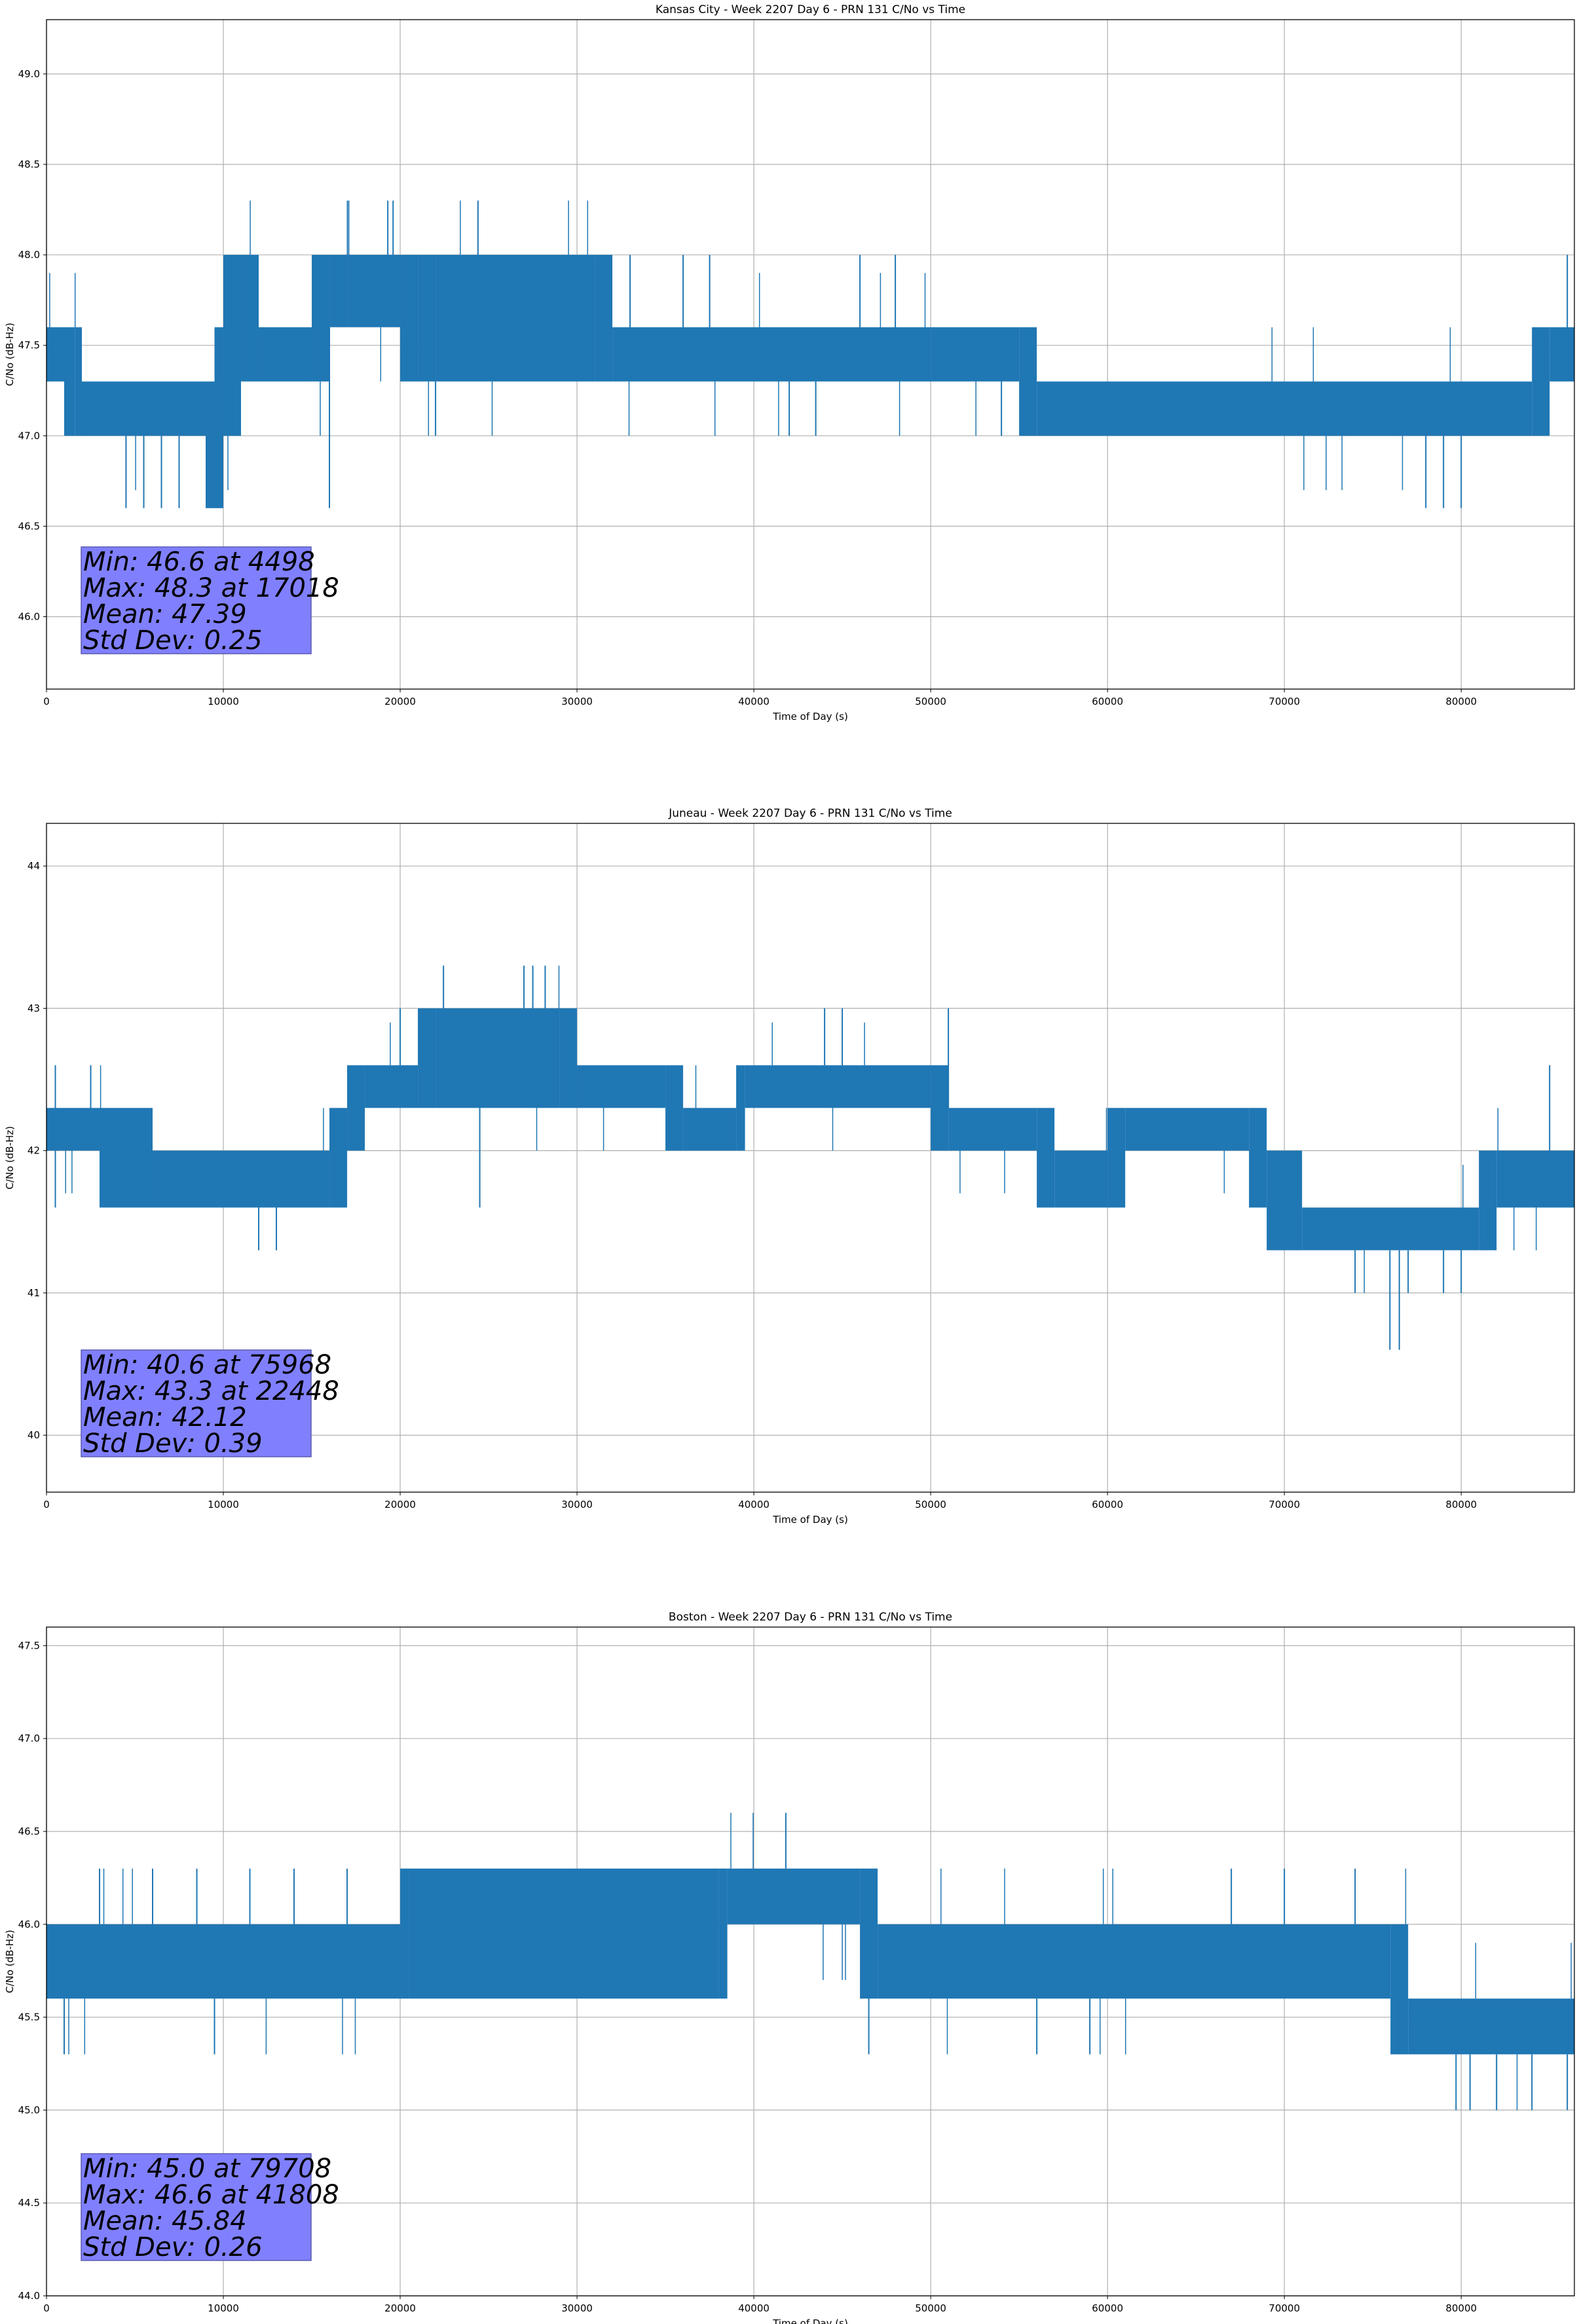 The height and width of the screenshot is (2324, 1577). Describe the element at coordinates (207, 2169) in the screenshot. I see `stats-min: Min: 45.0 at 79708` at that location.